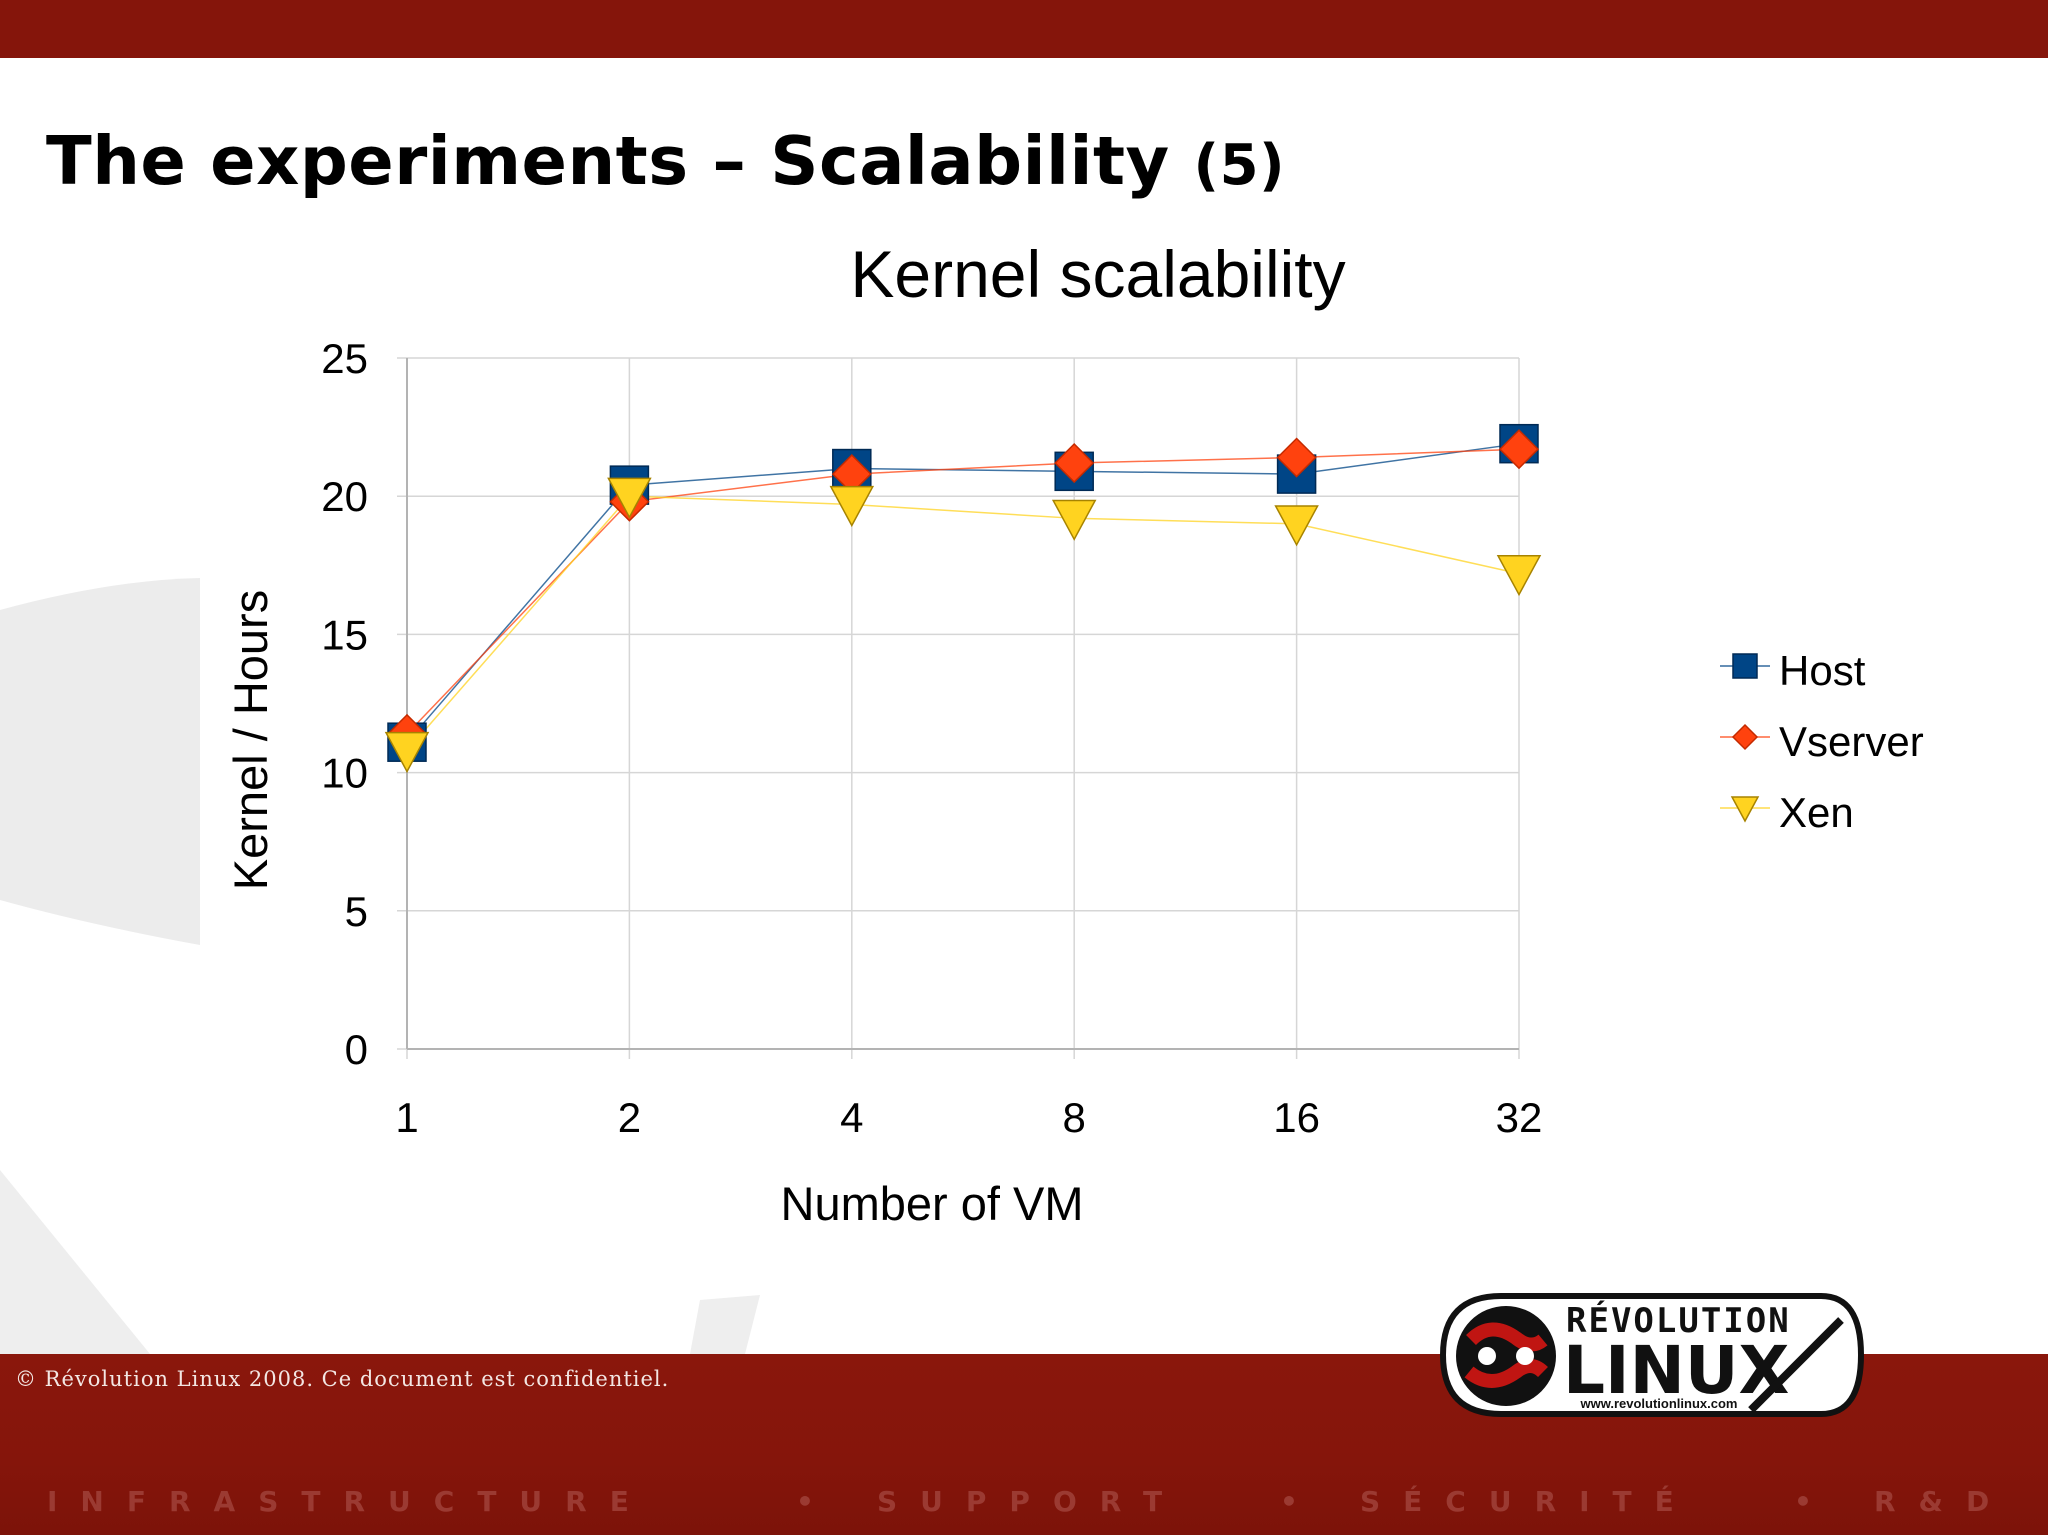 The image size is (2048, 1535). I want to click on legend-marker-host, so click(1745, 666).